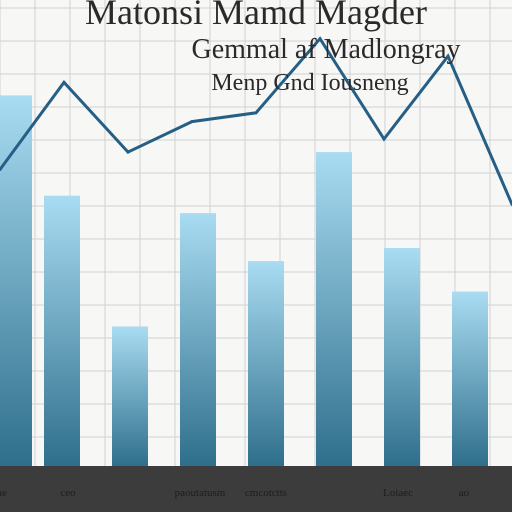 The image size is (512, 512). Describe the element at coordinates (464, 493) in the screenshot. I see `x-tick-label: ao` at that location.